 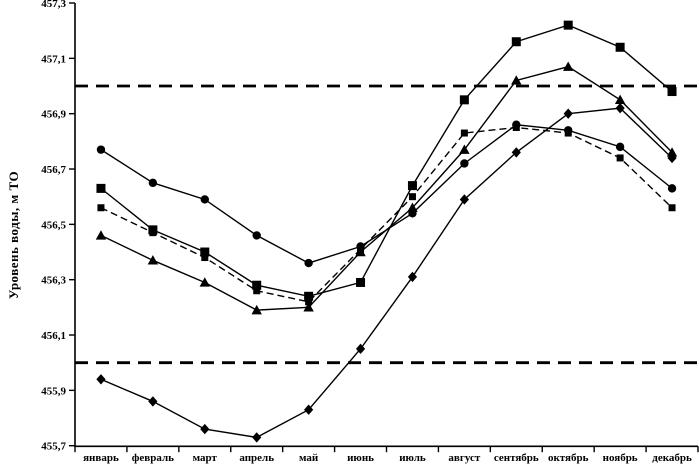 I want to click on x-tick-label: сентябрь, so click(x=516, y=458).